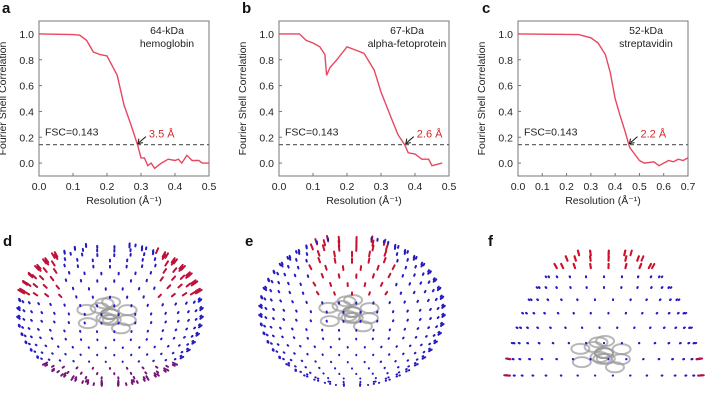 The width and height of the screenshot is (708, 403). Describe the element at coordinates (654, 134) in the screenshot. I see `resolution-label: 2.2 Å` at that location.